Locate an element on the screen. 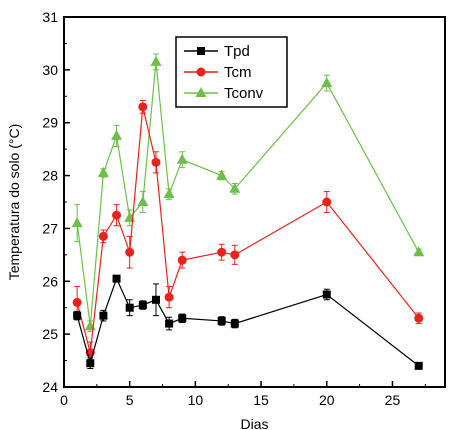 This screenshot has height=430, width=455. y-tick-label: 30 is located at coordinates (50, 70).